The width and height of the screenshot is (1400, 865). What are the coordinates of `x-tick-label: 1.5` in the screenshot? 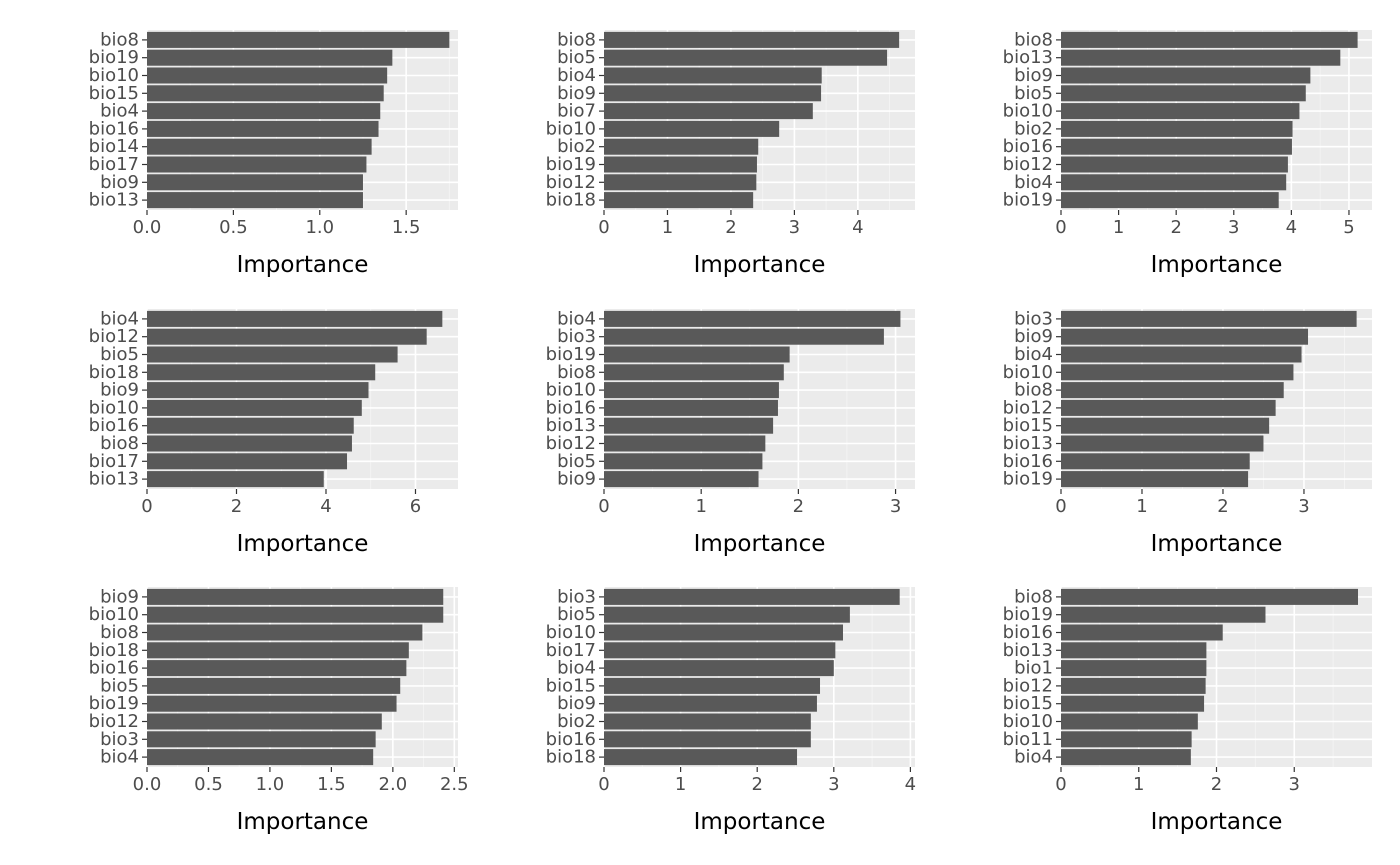 It's located at (406, 227).